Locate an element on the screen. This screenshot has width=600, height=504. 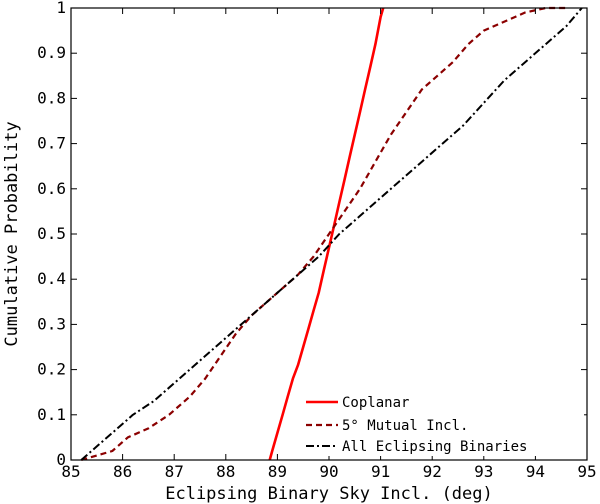
y-tick-label: 1 is located at coordinates (61, 8).